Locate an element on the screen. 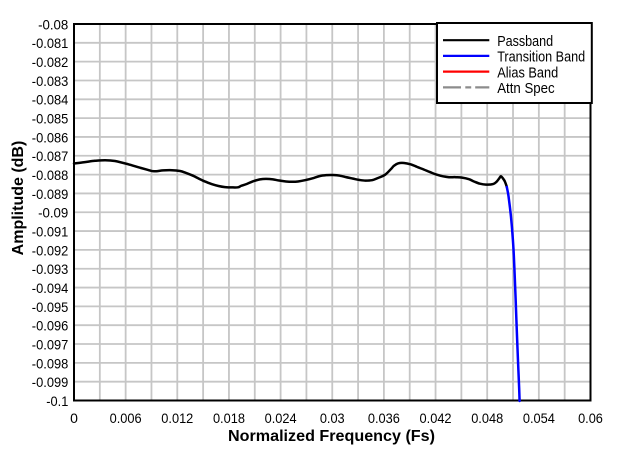  svg-text: Amplitude (dB) is located at coordinates (18, 198).